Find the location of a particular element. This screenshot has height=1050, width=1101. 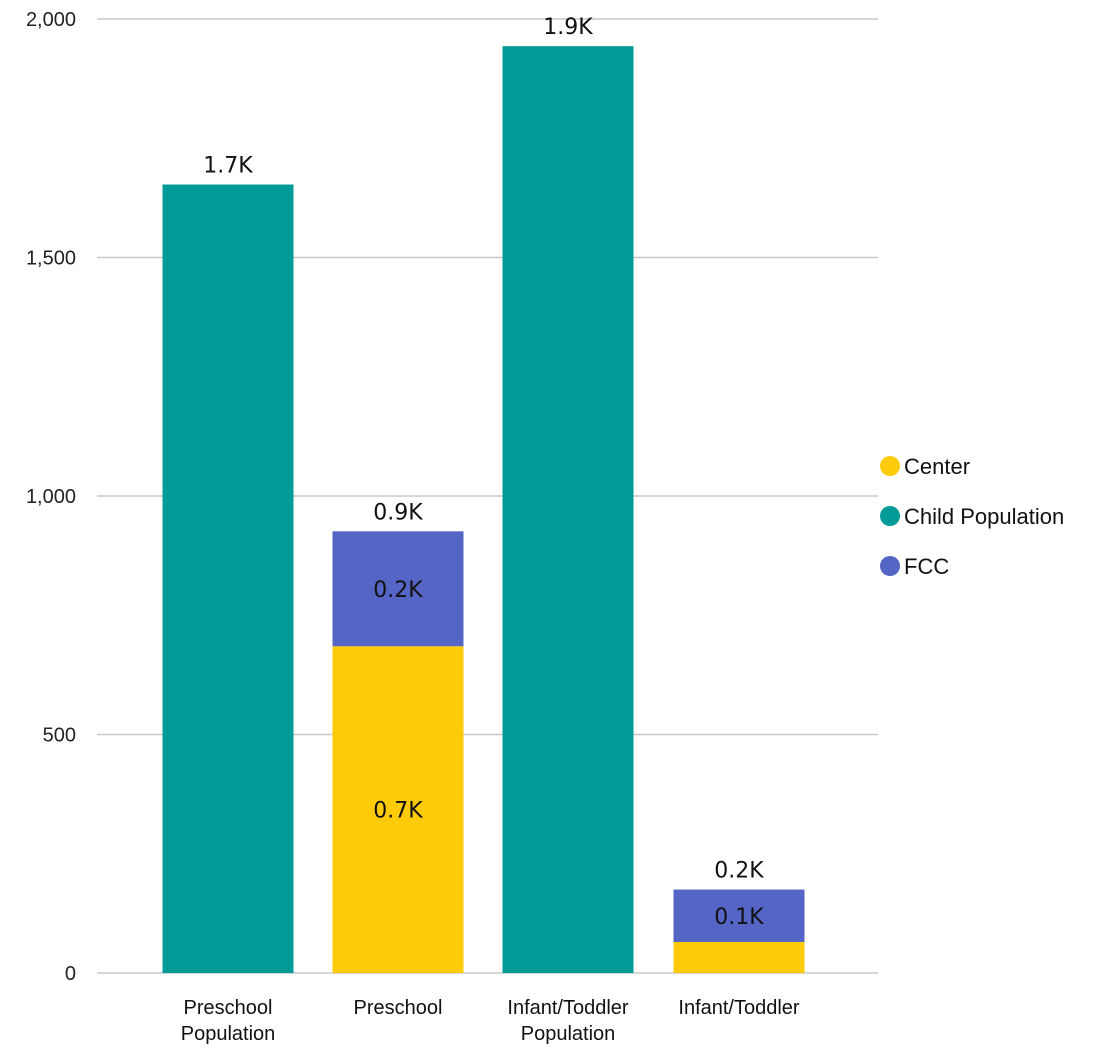

total-data-label: 0.9K is located at coordinates (398, 512).